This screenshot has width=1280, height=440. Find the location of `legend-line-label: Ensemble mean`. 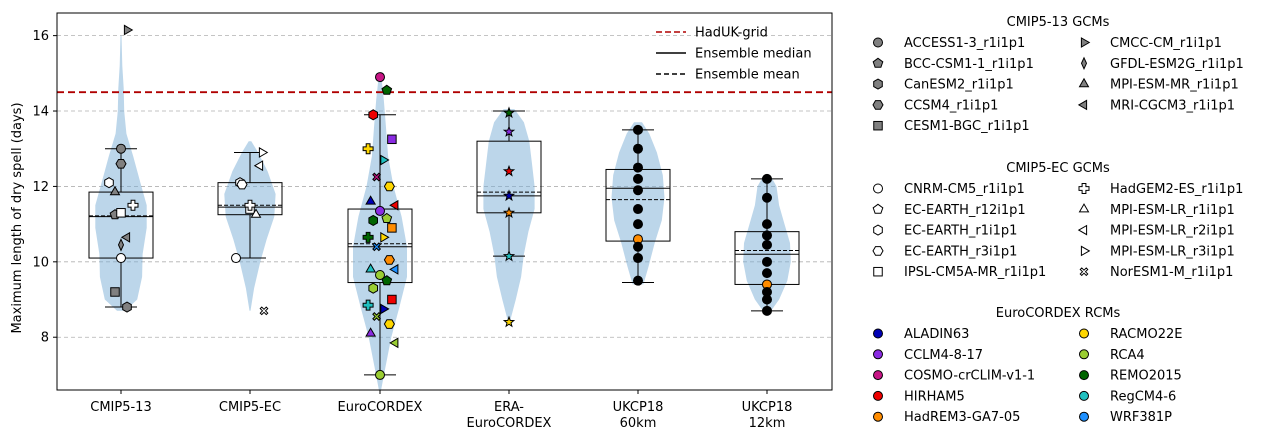

legend-line-label: Ensemble mean is located at coordinates (747, 75).